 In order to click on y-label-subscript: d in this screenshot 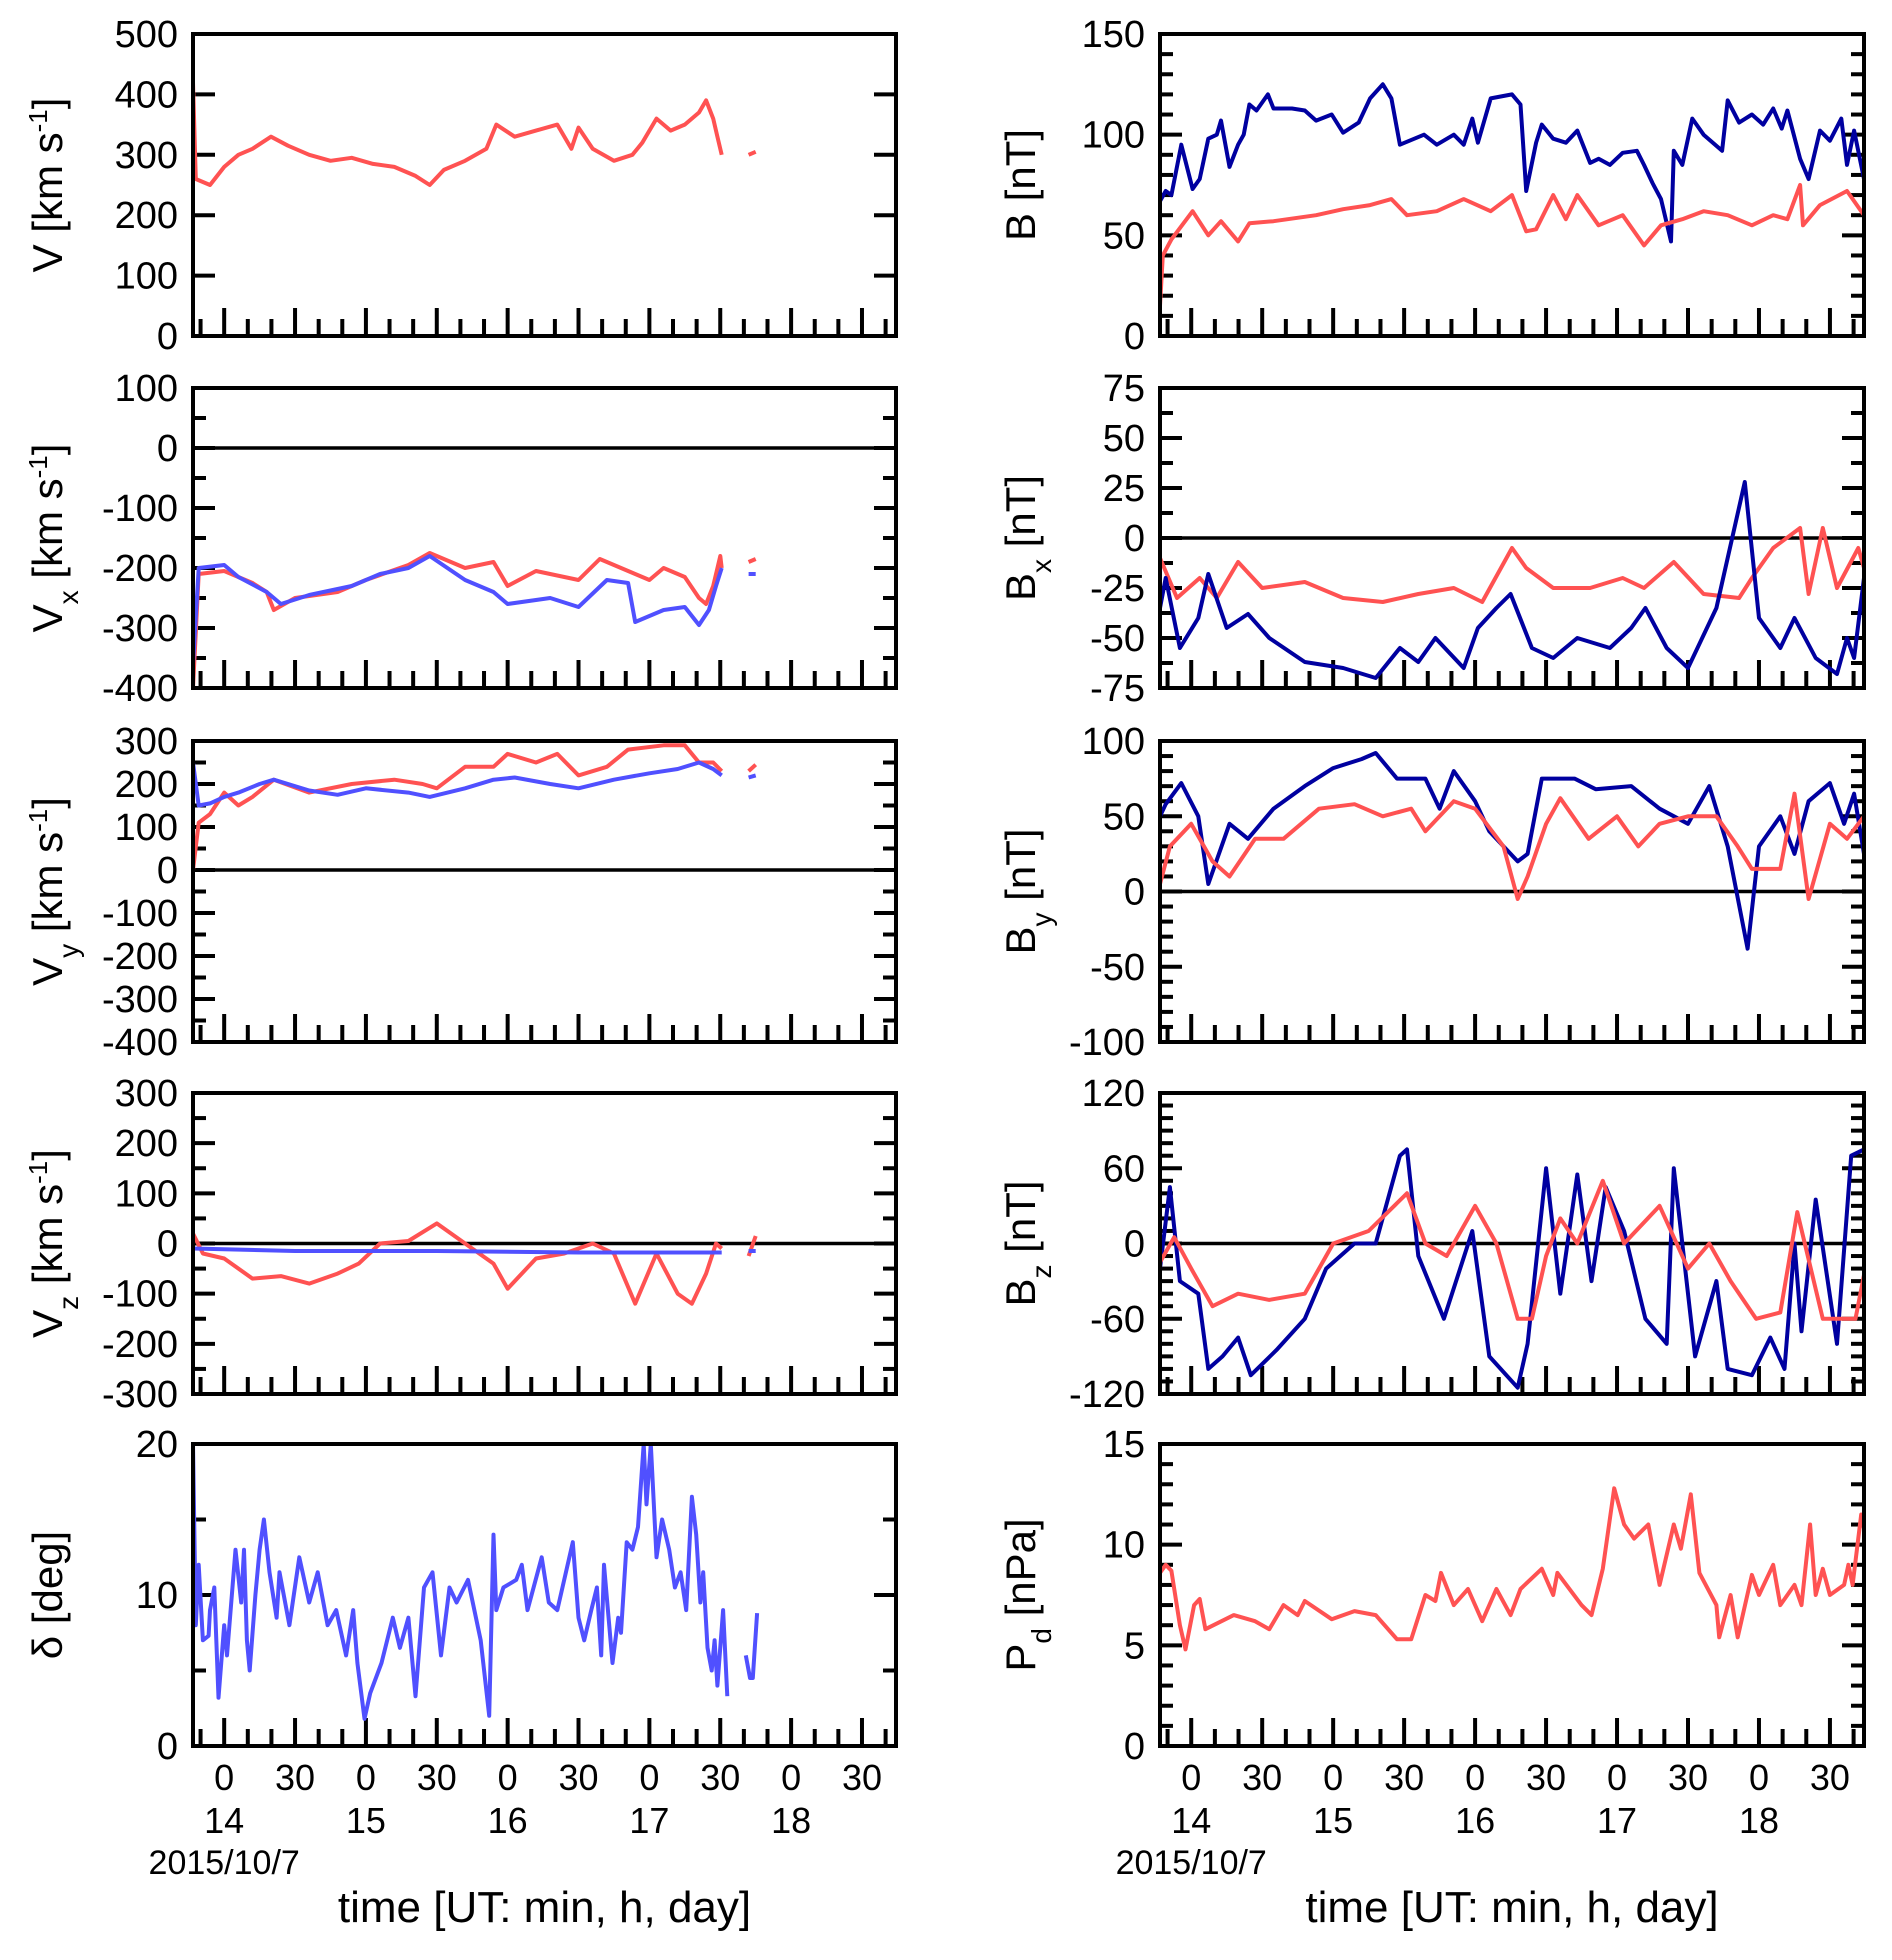, I will do `click(1041, 1636)`.